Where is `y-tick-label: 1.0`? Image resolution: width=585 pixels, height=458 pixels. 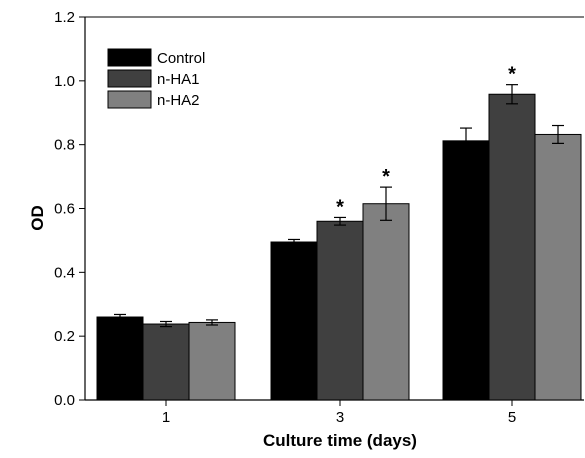 y-tick-label: 1.0 is located at coordinates (64, 81).